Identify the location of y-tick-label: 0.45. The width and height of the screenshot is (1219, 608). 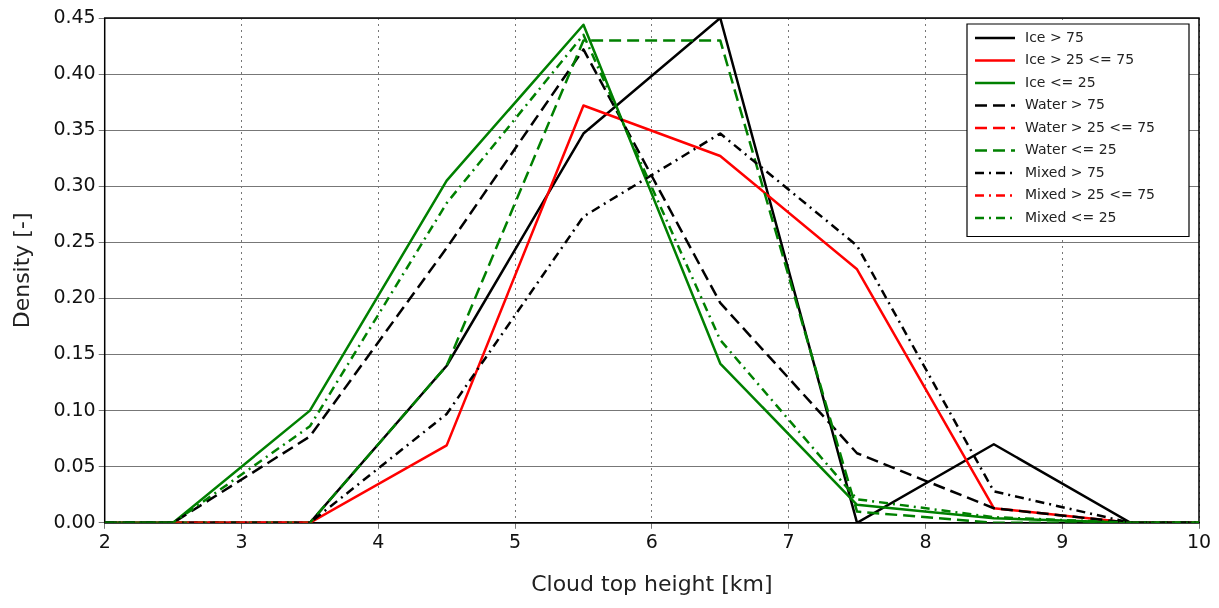
(74, 15).